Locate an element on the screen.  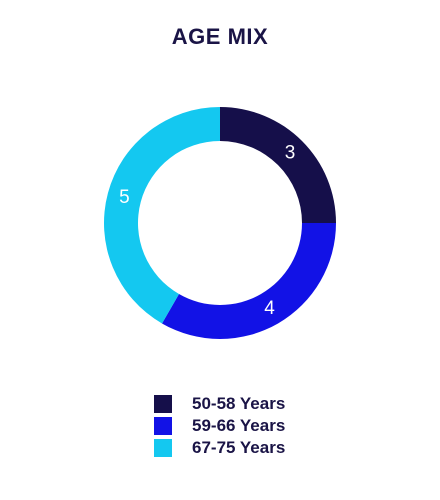
legend: 50-58 Years 59-66 Years 67-75 Years is located at coordinates (219, 426).